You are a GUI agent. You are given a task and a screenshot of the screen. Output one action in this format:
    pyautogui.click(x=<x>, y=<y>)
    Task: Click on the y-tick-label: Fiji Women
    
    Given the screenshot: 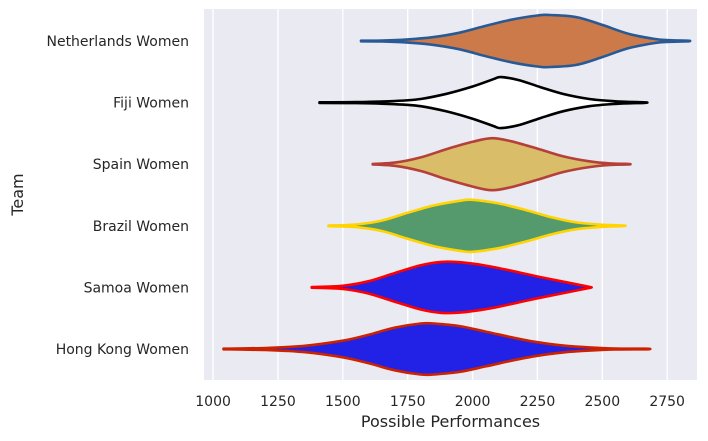 What is the action you would take?
    pyautogui.click(x=151, y=104)
    